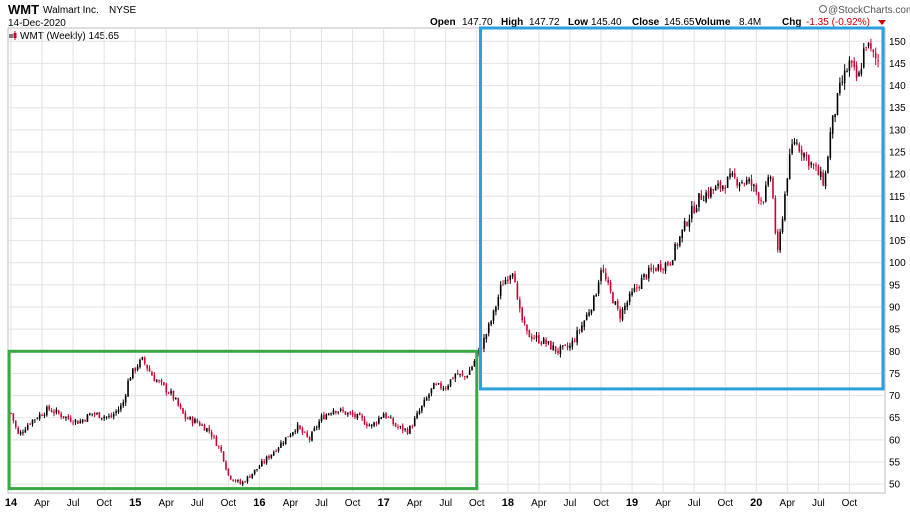  Describe the element at coordinates (71, 10) in the screenshot. I see `company-name: Walmart Inc.` at that location.